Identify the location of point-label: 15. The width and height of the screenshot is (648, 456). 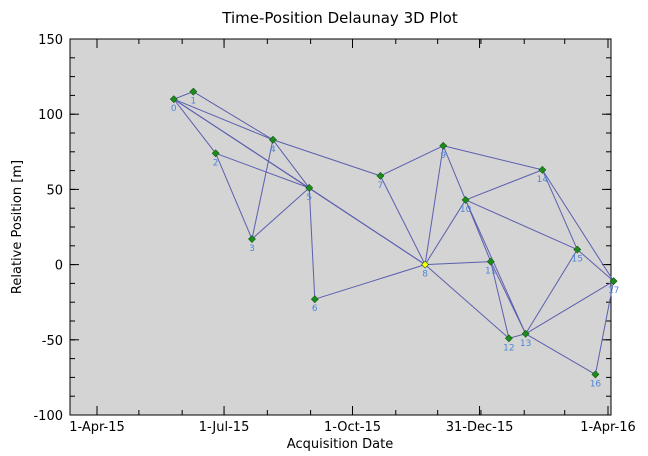
(577, 260).